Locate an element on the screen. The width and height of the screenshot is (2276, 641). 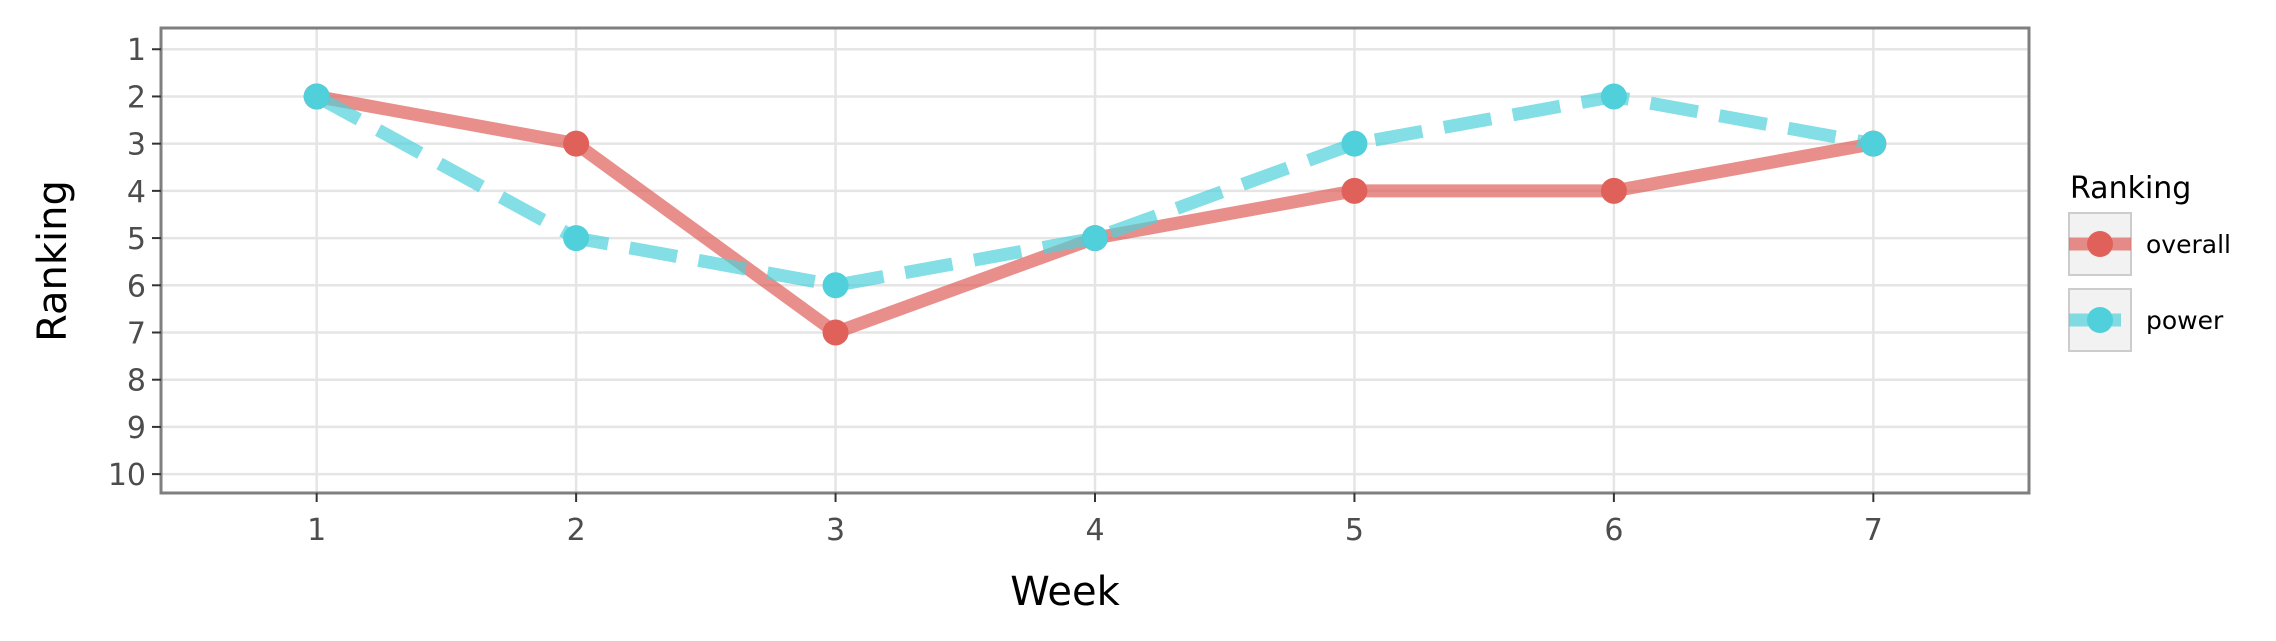
legend-label-overall: overall is located at coordinates (2188, 244).